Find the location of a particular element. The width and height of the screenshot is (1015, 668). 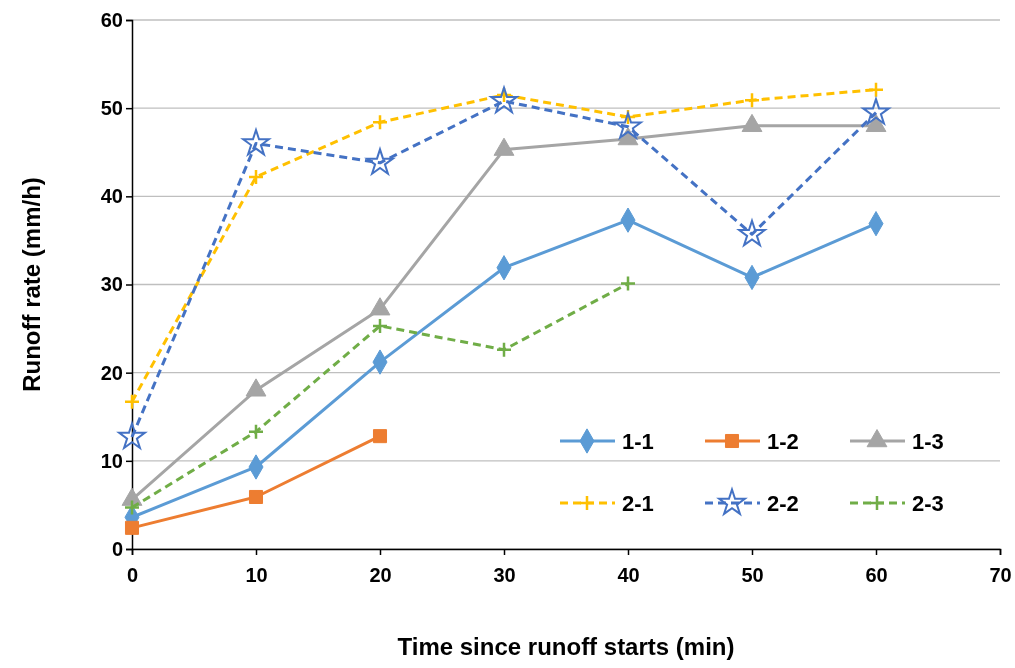

x-tick-label: 50 is located at coordinates (752, 575).